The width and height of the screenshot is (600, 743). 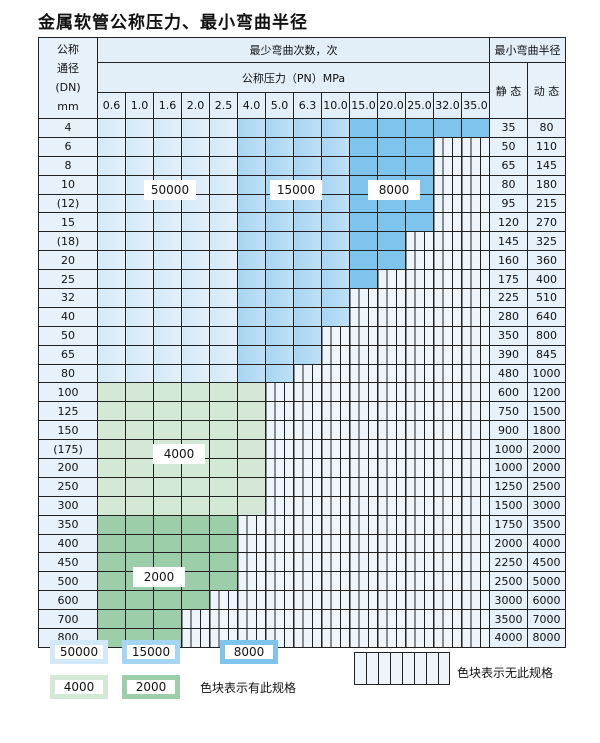 What do you see at coordinates (302, 241) in the screenshot?
I see `table-row: (18) 145 325` at bounding box center [302, 241].